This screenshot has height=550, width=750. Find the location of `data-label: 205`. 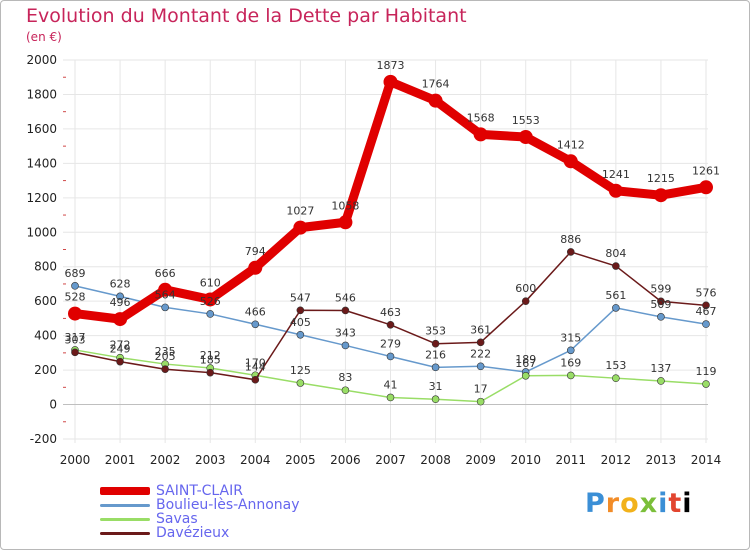

data-label: 205 is located at coordinates (165, 356).